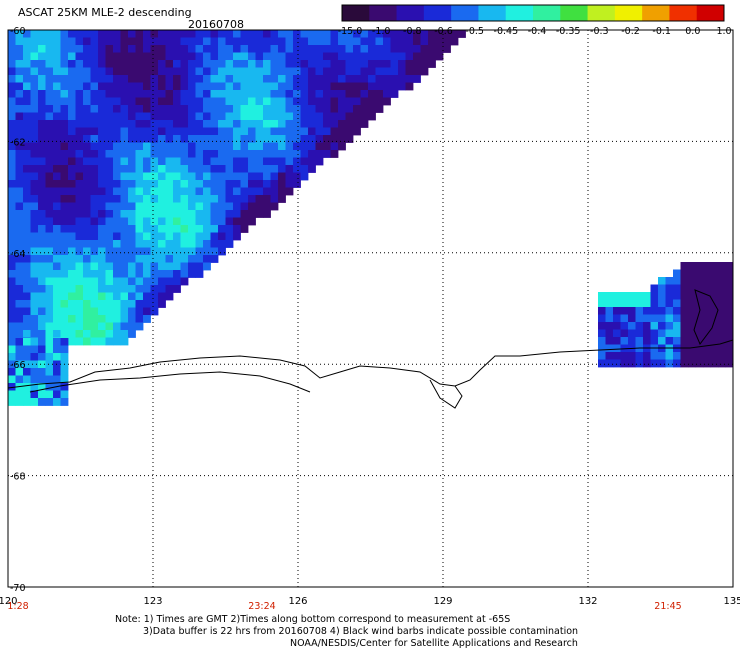  Describe the element at coordinates (18, 310) in the screenshot. I see `latitude-labels: -60-62-64-66-68-70` at that location.